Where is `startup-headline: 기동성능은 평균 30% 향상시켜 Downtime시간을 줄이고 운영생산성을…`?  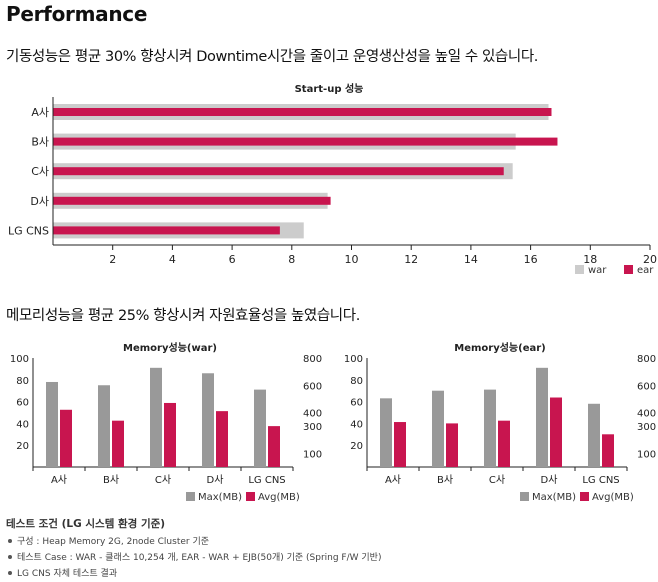 startup-headline: 기동성능은 평균 30% 향상시켜 Downtime시간을 줄이고 운영생산성을… is located at coordinates (272, 57).